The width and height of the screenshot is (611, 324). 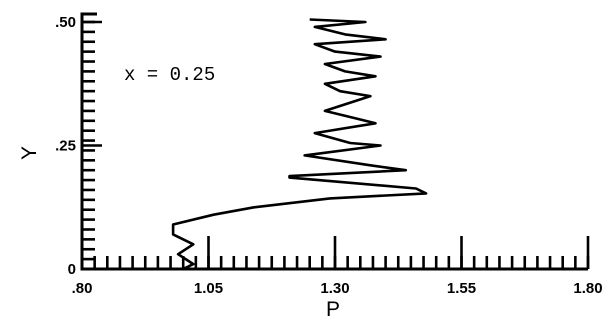 I want to click on x-tick-label: .80, so click(x=82, y=288).